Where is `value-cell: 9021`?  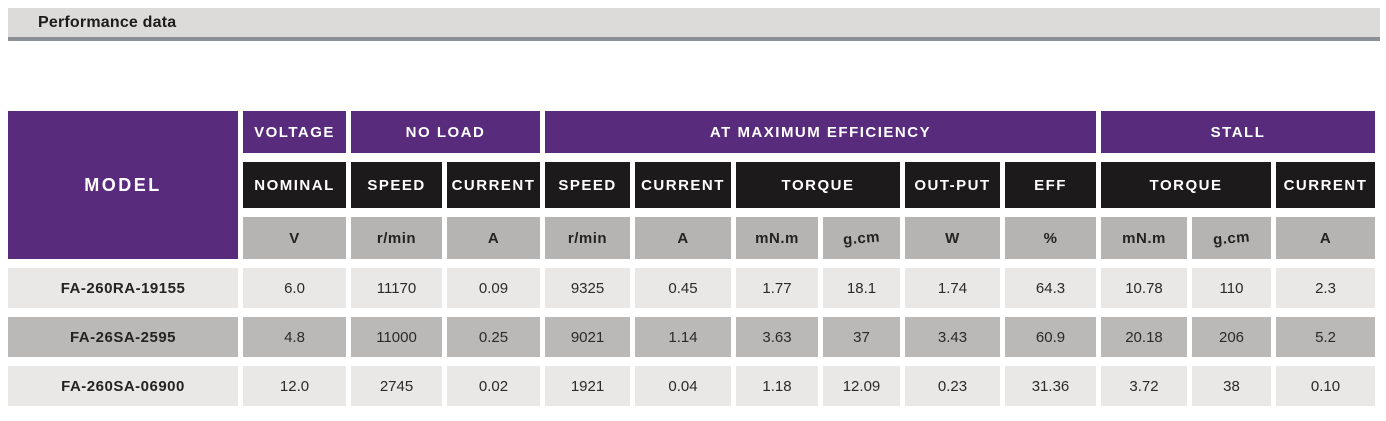 value-cell: 9021 is located at coordinates (587, 337).